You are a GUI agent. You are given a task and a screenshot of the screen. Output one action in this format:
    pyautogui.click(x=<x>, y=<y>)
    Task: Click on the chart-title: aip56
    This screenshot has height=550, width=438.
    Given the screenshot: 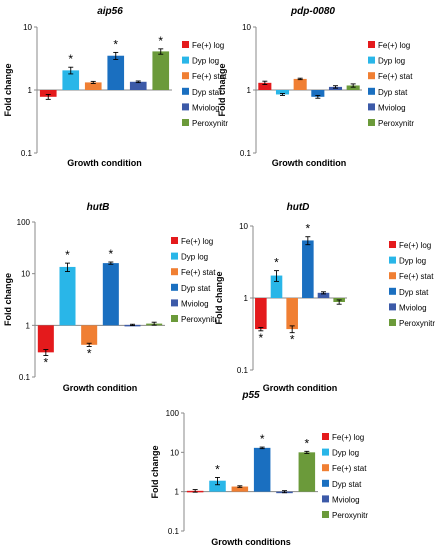 What is the action you would take?
    pyautogui.click(x=110, y=11)
    